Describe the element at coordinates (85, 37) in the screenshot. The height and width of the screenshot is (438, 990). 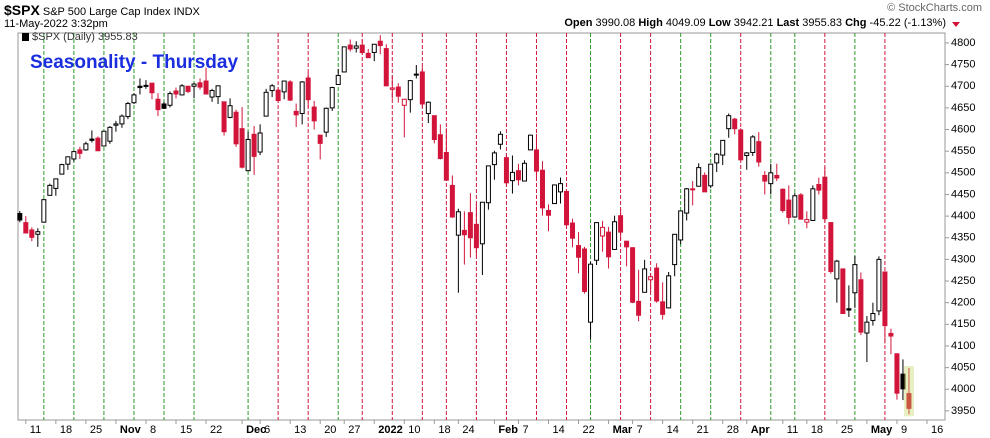
I see `legend: $SPX (Daily) 3955.83` at that location.